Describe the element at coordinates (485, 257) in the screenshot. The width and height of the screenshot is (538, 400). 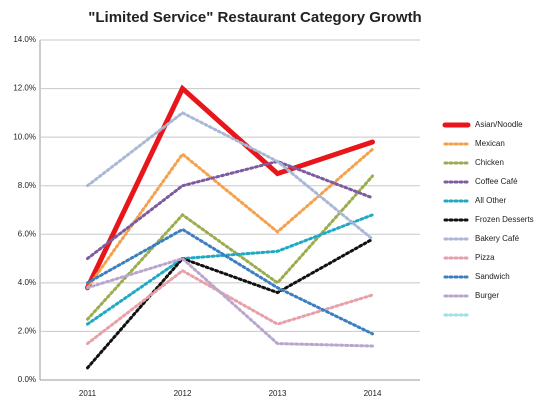
I see `legend-label: Pizza` at that location.